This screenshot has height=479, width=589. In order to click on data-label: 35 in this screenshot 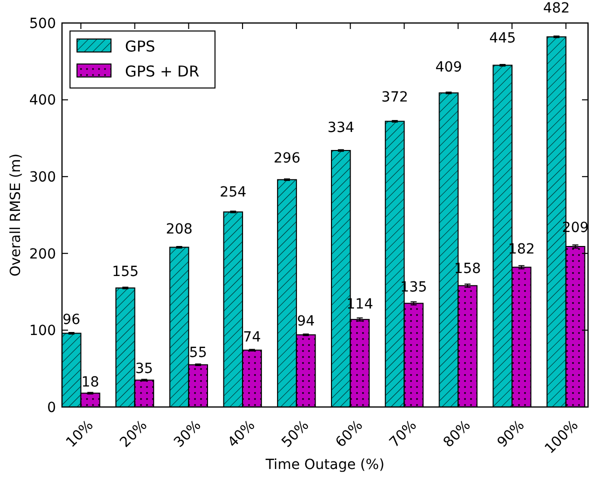, I will do `click(144, 369)`.